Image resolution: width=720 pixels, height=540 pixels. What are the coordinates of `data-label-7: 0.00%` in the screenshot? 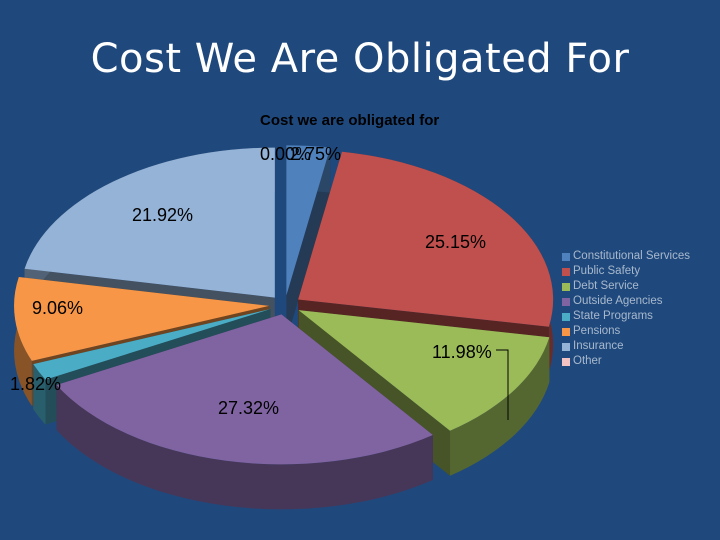 It's located at (285, 154).